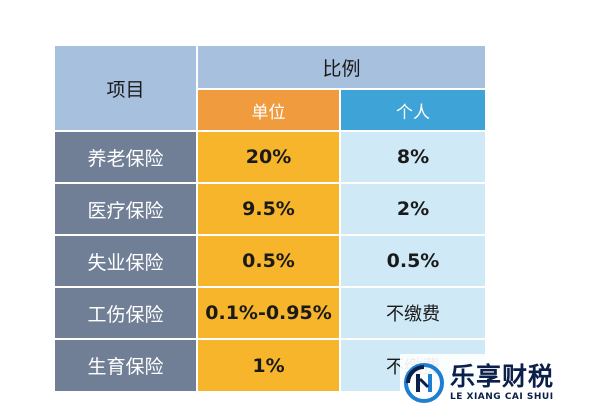 The image size is (600, 411). Describe the element at coordinates (125, 365) in the screenshot. I see `row-label-maternity: 生育保险` at that location.